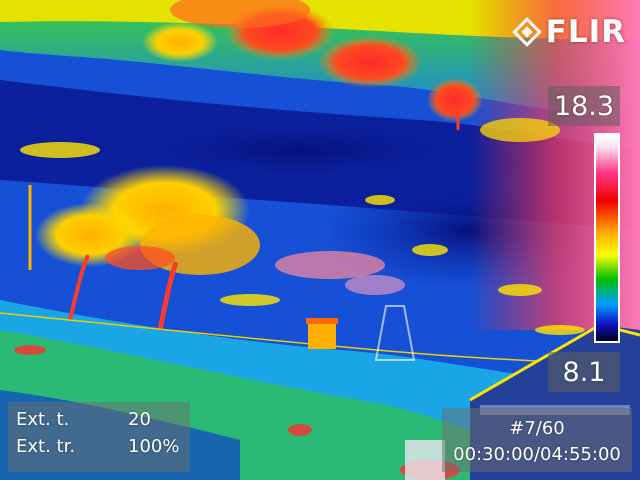 This screenshot has height=480, width=640. I want to click on color-scale, so click(607, 238).